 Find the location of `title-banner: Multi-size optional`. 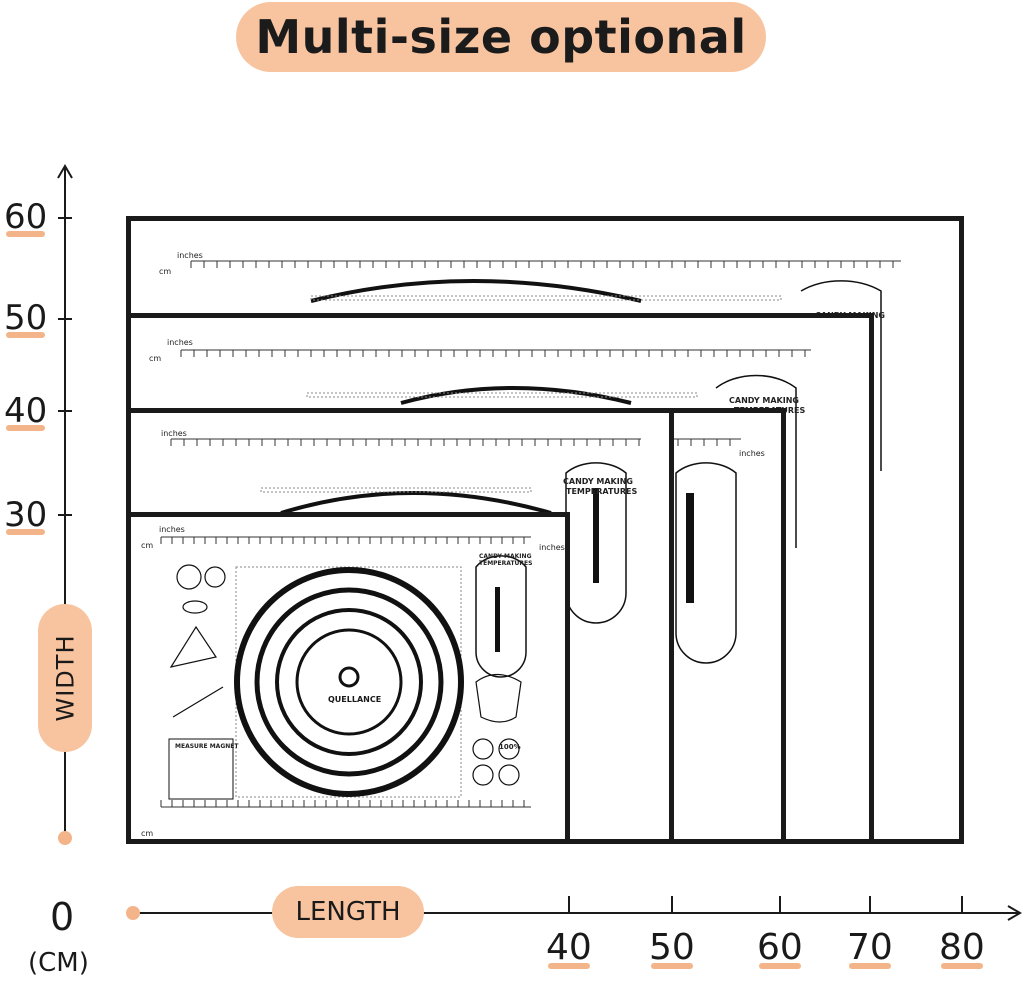

title-banner: Multi-size optional is located at coordinates (501, 37).